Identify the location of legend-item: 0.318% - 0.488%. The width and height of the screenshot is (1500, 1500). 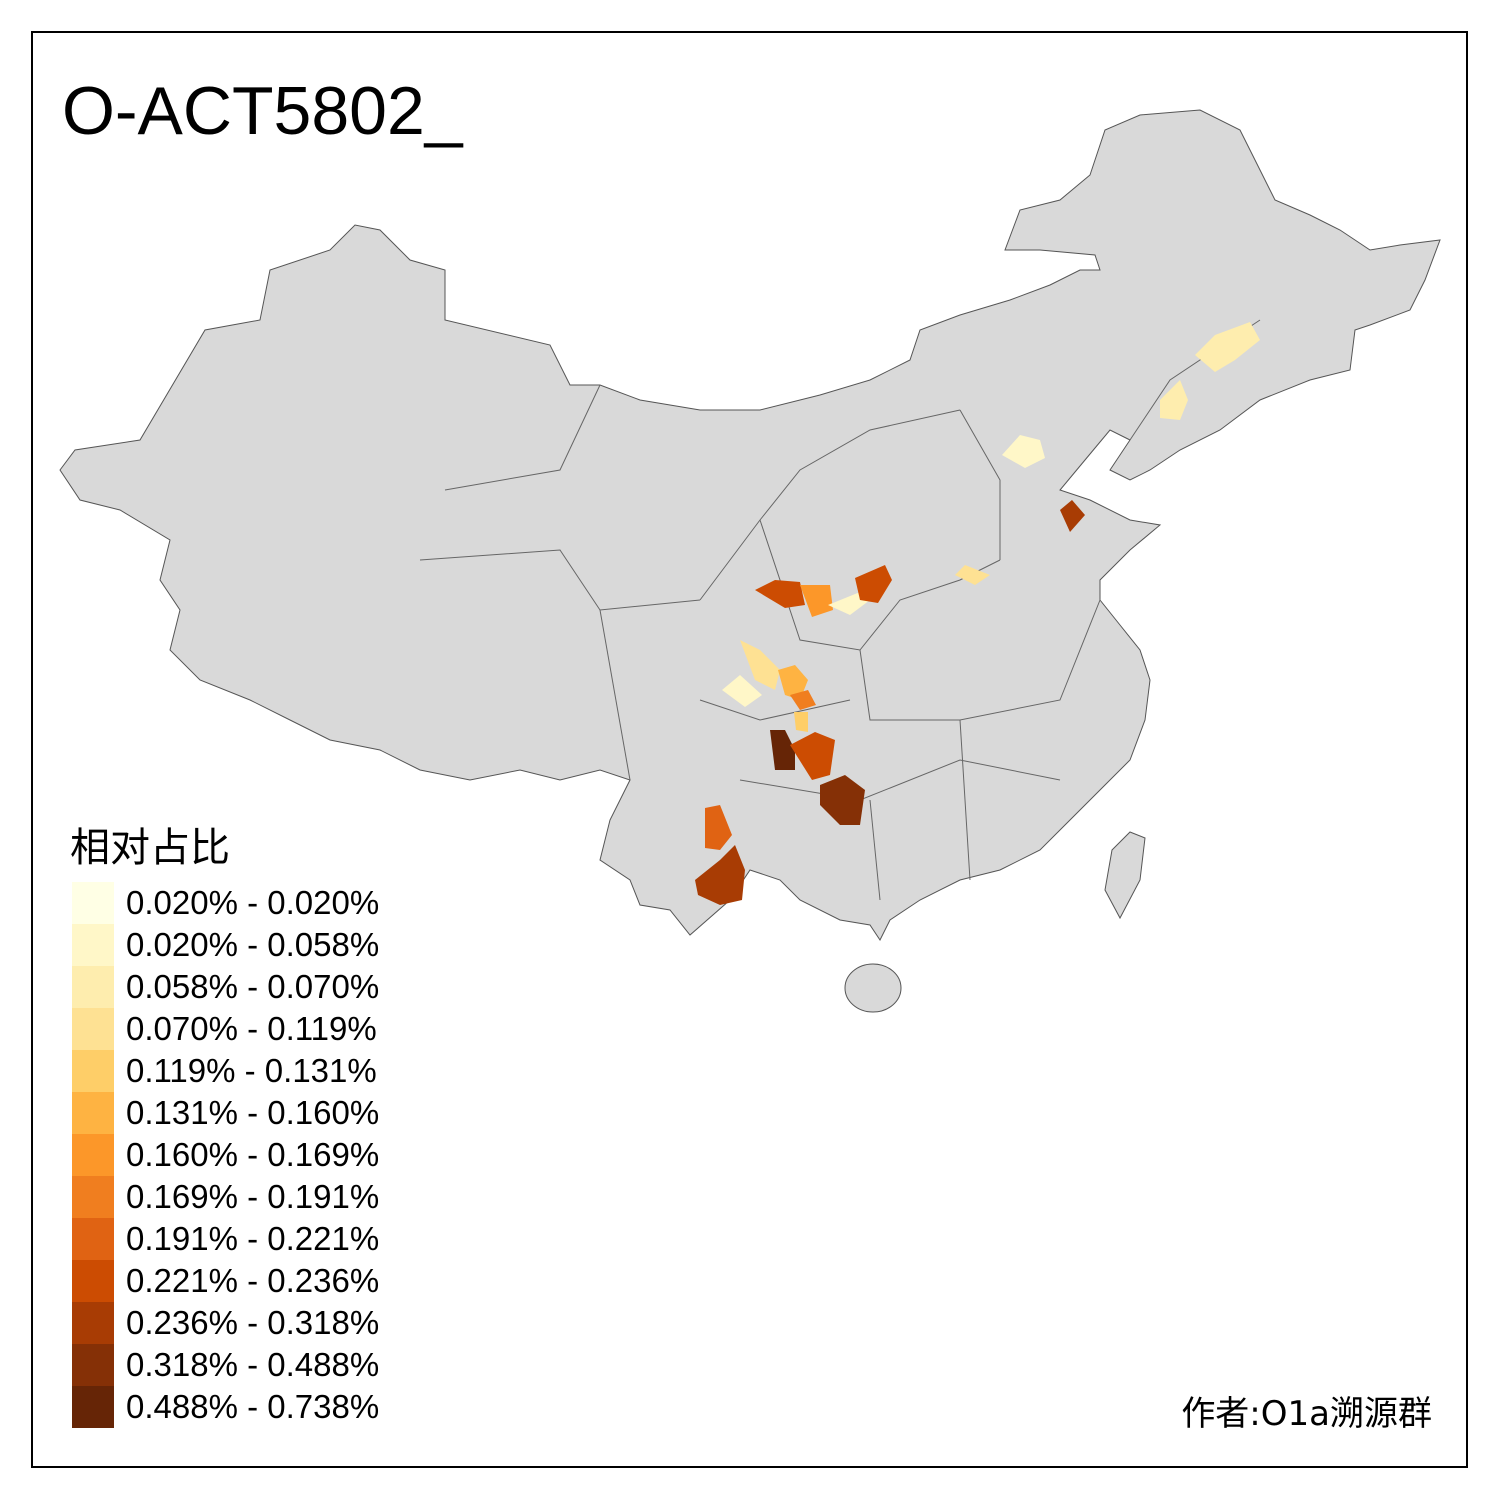
(225, 1365).